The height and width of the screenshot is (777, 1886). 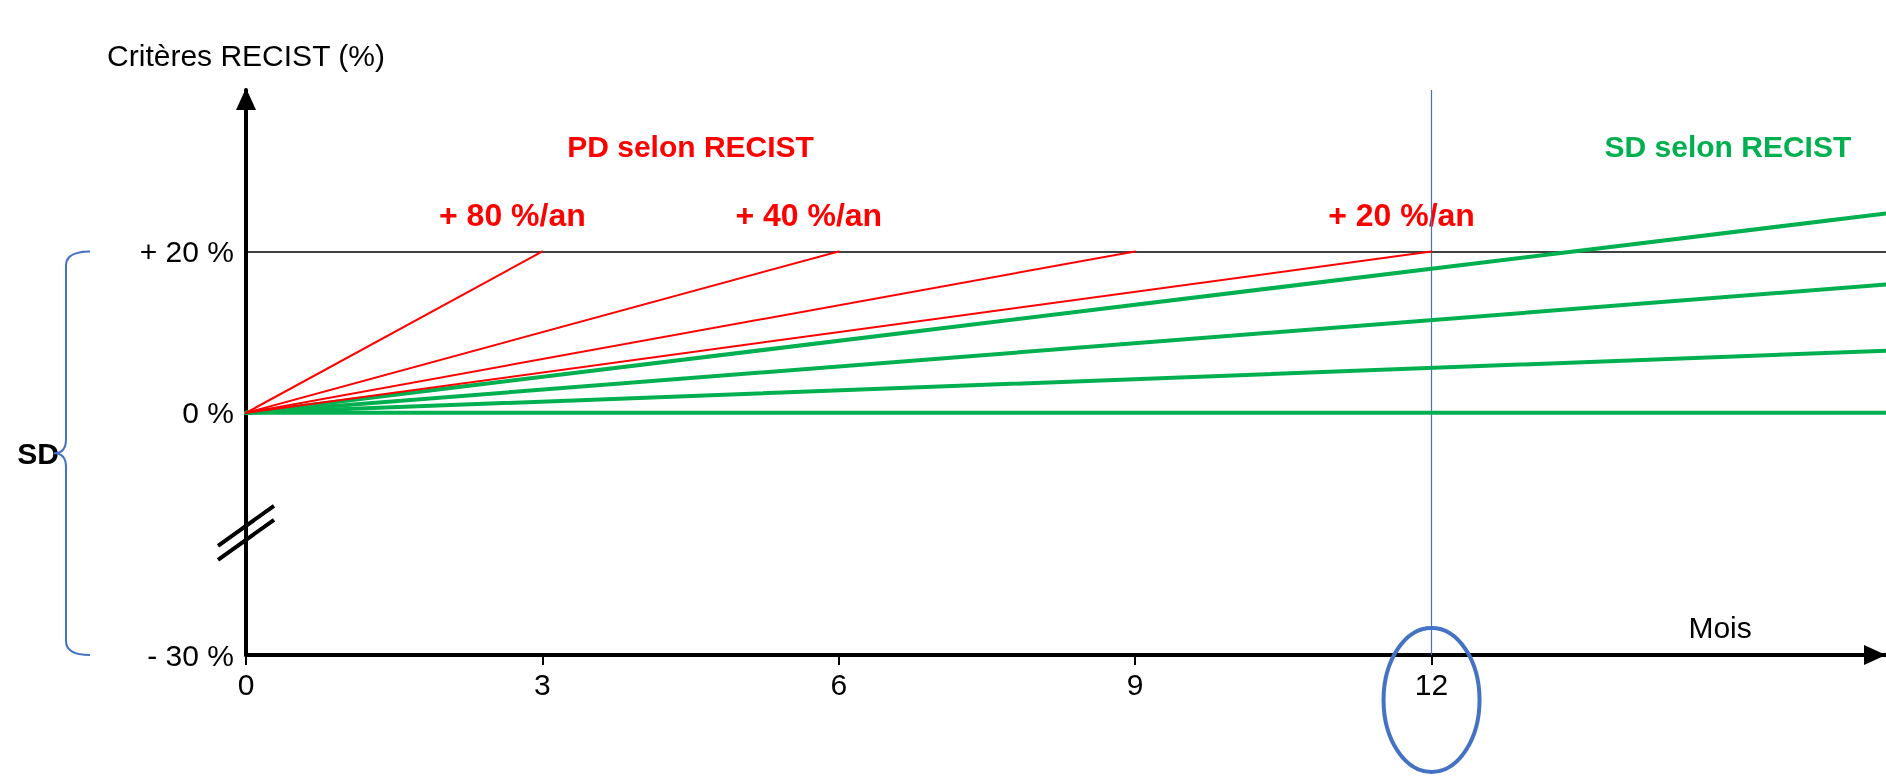 What do you see at coordinates (1720, 627) in the screenshot?
I see `x-axis-title: Mois` at bounding box center [1720, 627].